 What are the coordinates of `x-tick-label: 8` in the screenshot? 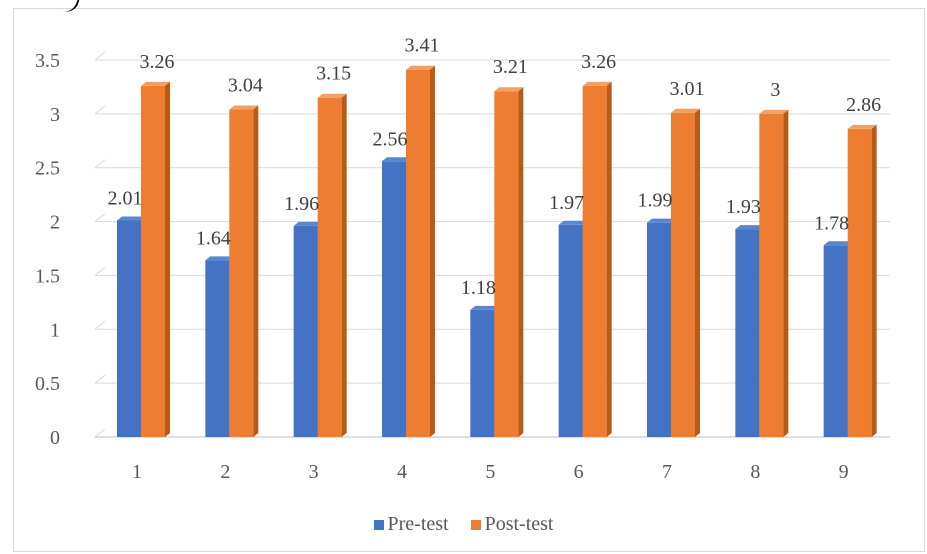 It's located at (755, 472).